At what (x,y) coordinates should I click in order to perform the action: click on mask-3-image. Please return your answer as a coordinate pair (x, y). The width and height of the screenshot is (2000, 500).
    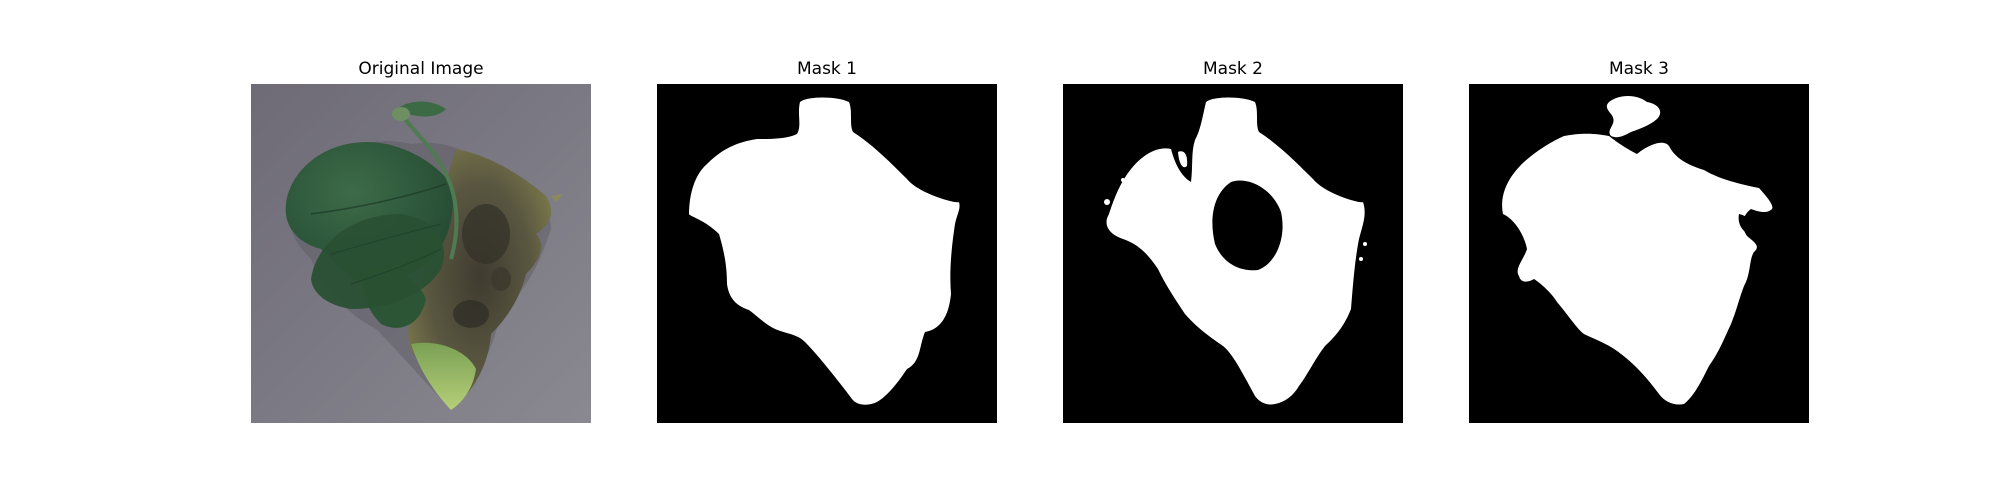
    Looking at the image, I should click on (1639, 253).